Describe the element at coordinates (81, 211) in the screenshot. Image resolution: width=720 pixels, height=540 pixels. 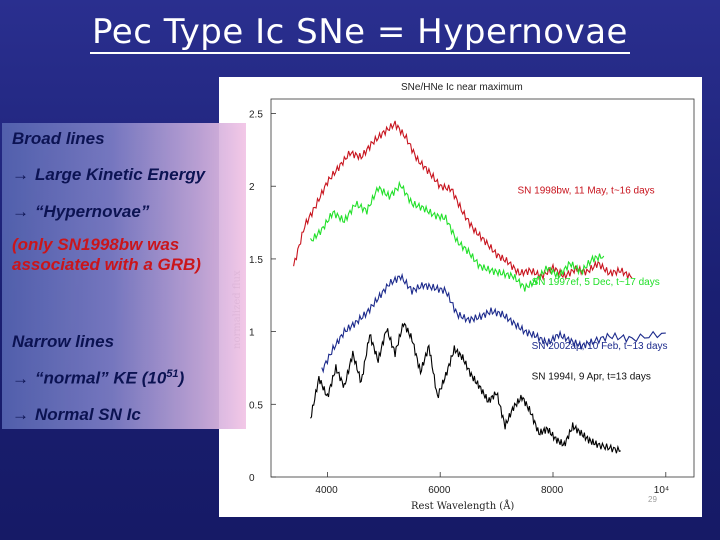
I see `hypernovae-item: → “Hypernovae”` at that location.